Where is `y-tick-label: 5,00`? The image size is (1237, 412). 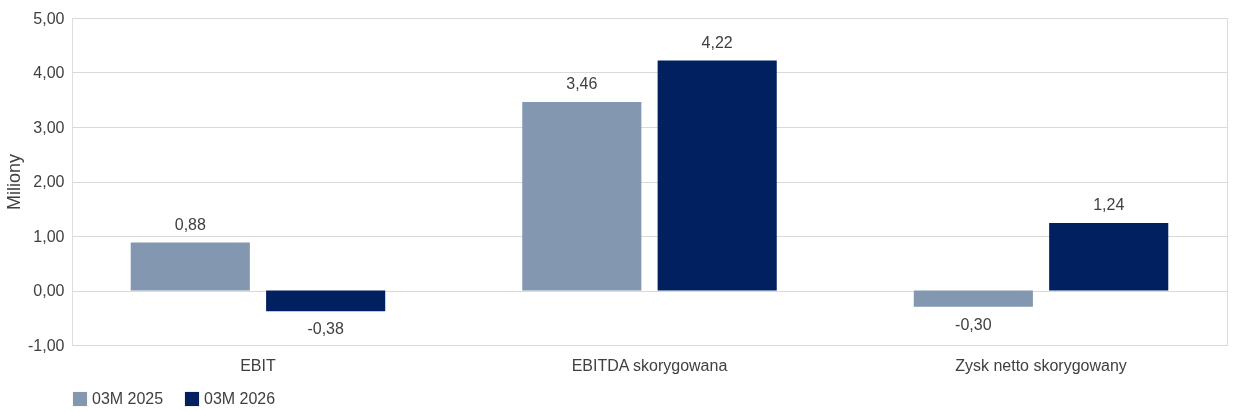
y-tick-label: 5,00 is located at coordinates (49, 18).